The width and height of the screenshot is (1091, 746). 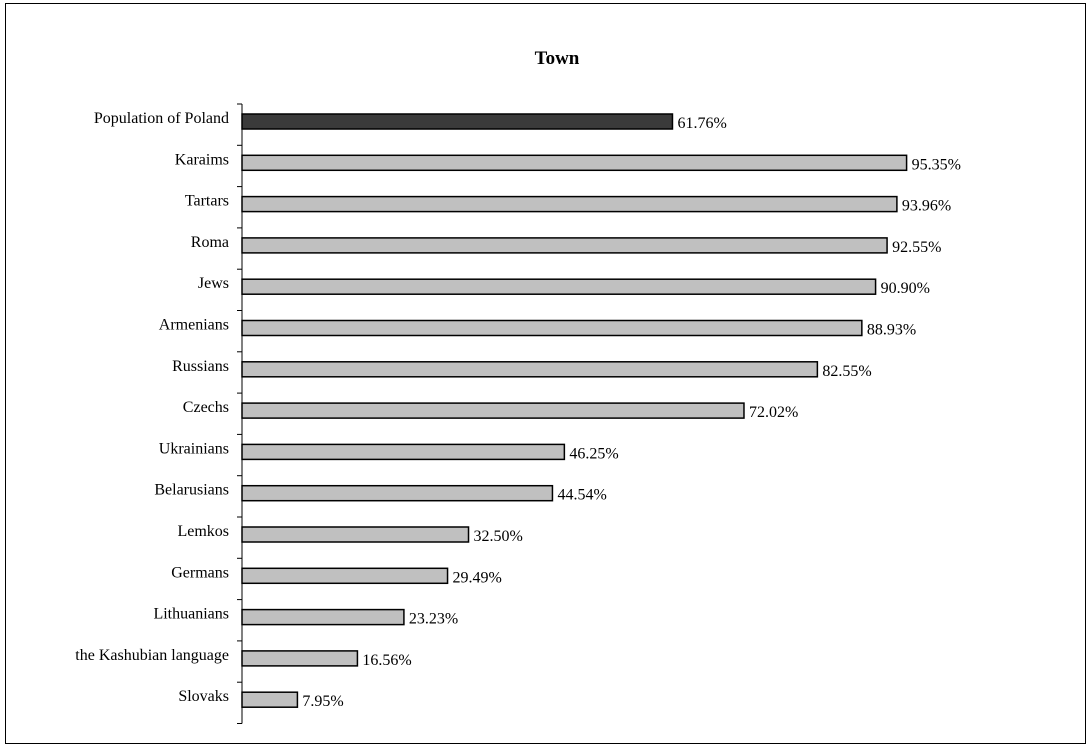 I want to click on value-label: 29.49%, so click(x=477, y=577).